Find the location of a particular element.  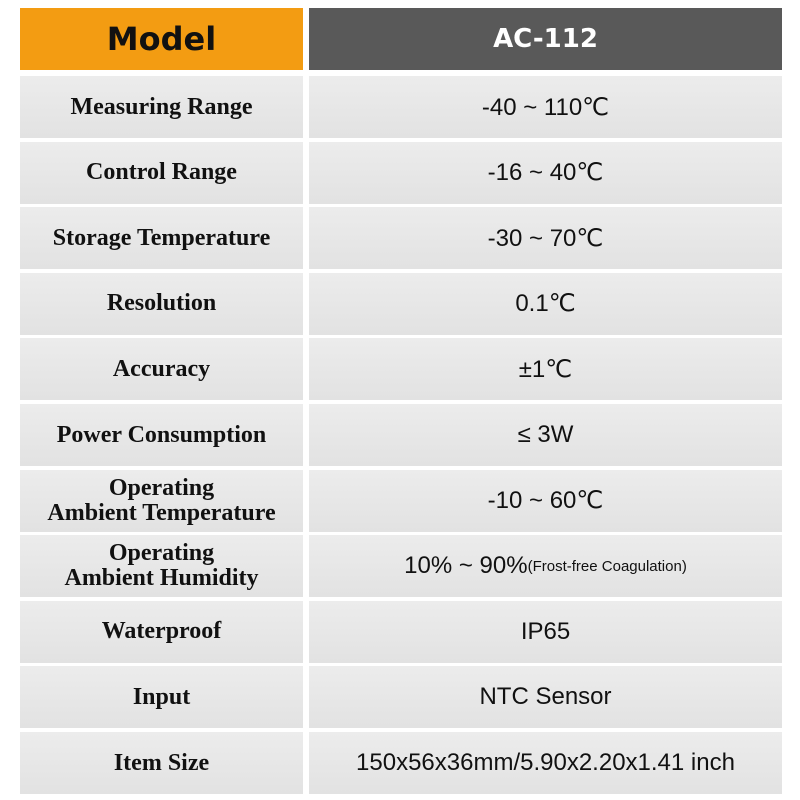

header-value: AC-112 is located at coordinates (545, 39).